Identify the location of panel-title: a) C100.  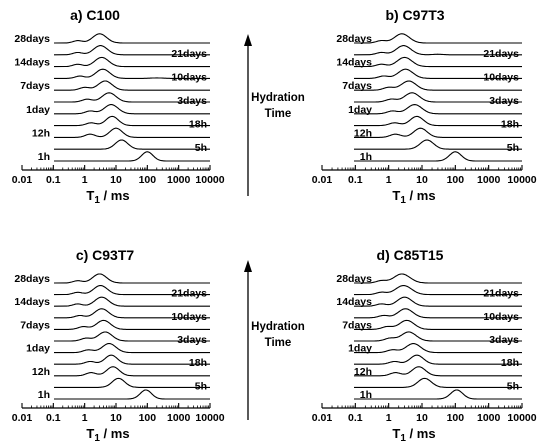
(95, 15).